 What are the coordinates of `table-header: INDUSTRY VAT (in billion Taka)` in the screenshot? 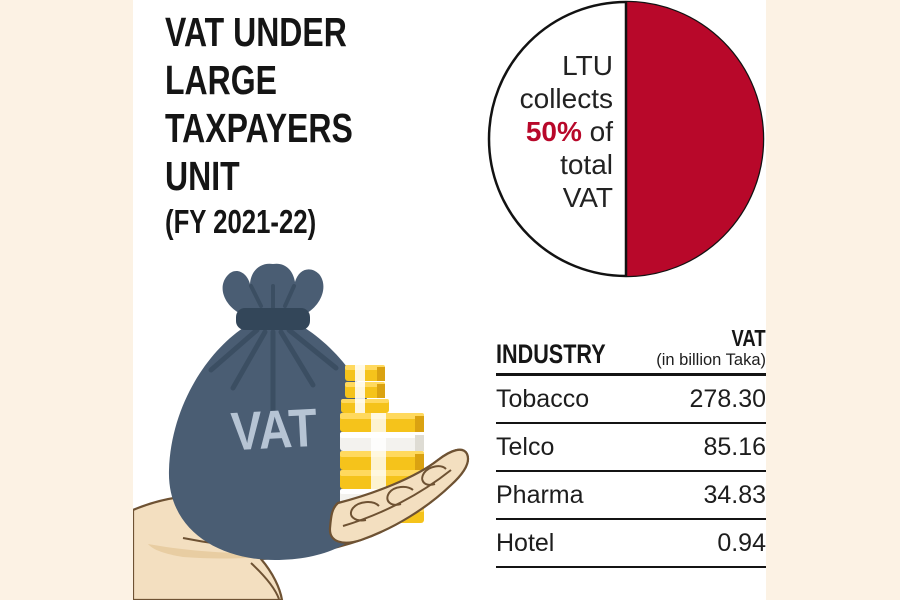 It's located at (631, 348).